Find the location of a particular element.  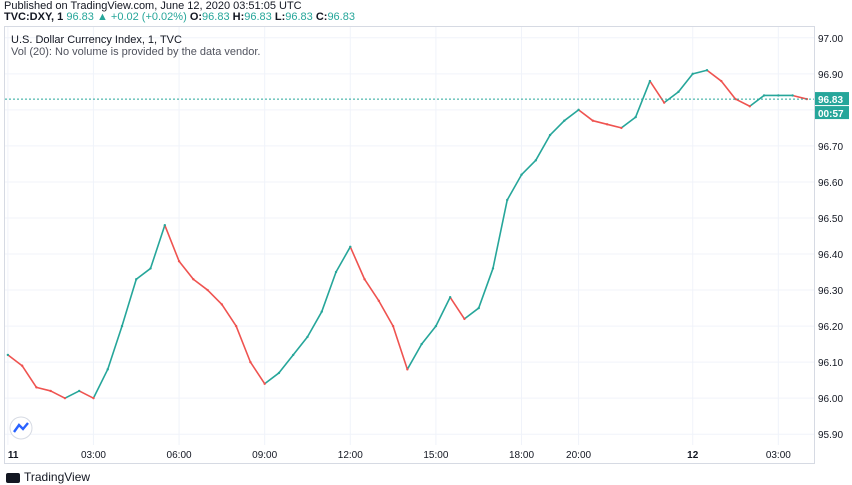

tradingview-watermark-icon is located at coordinates (21, 428).